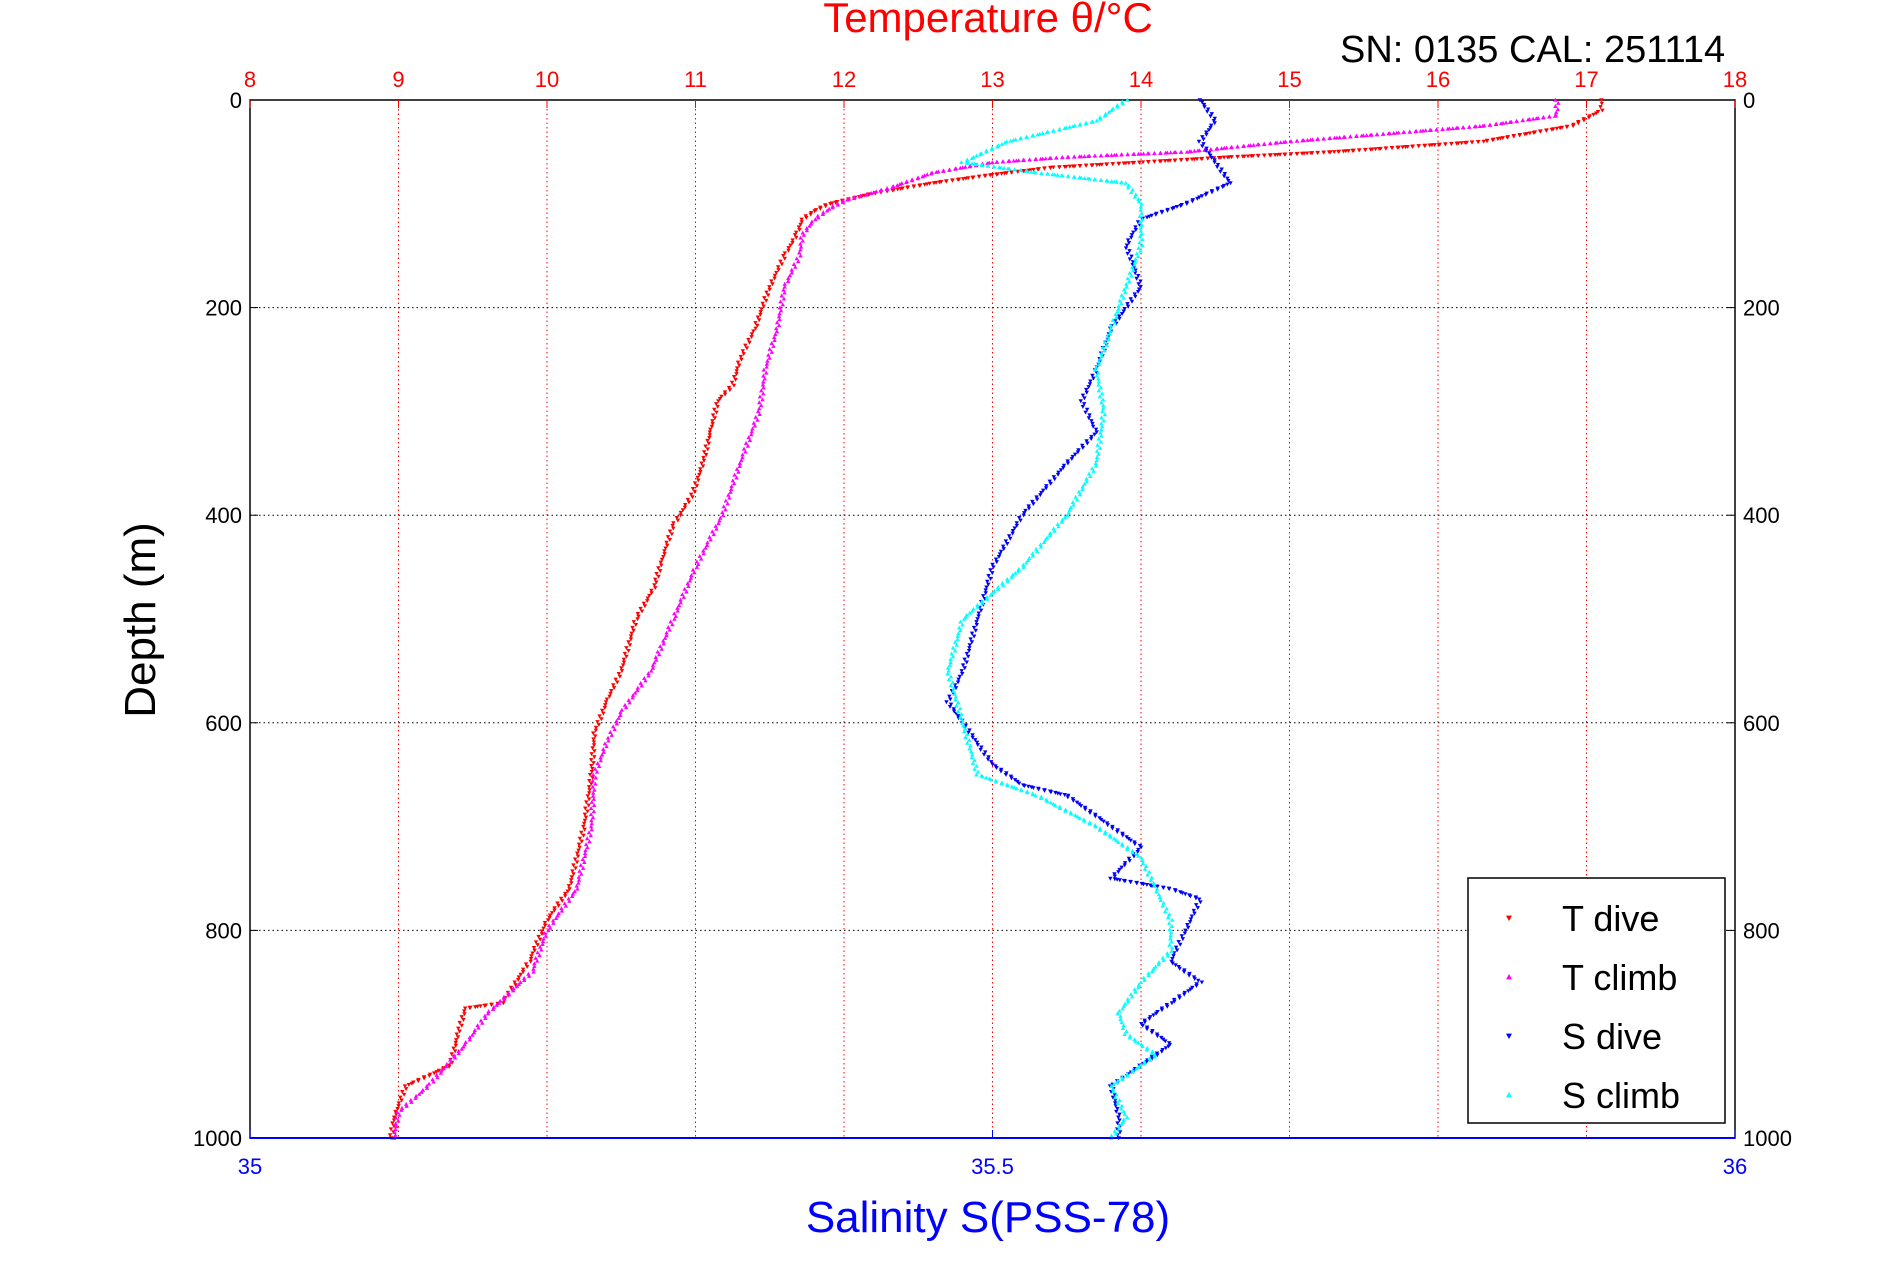 The image size is (1891, 1262). Describe the element at coordinates (992, 1166) in the screenshot. I see `bottom-tick-label: 35.5` at that location.